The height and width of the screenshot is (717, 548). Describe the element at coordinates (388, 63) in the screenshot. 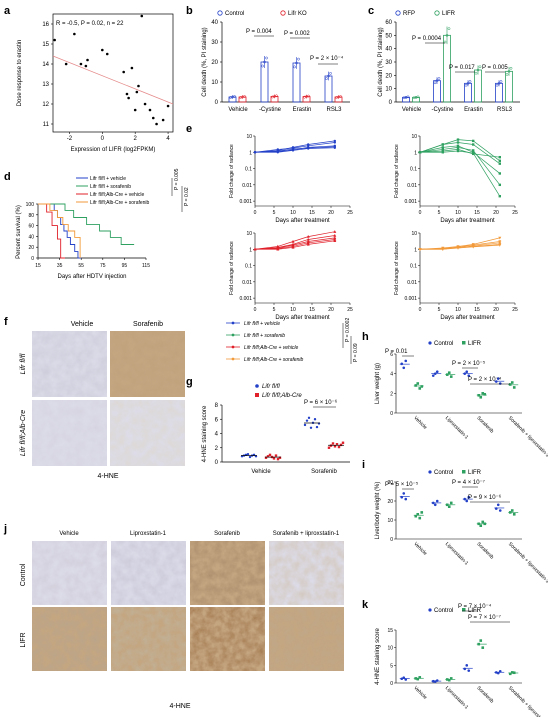

I see `panel-c-ytick-label: 30` at that location.